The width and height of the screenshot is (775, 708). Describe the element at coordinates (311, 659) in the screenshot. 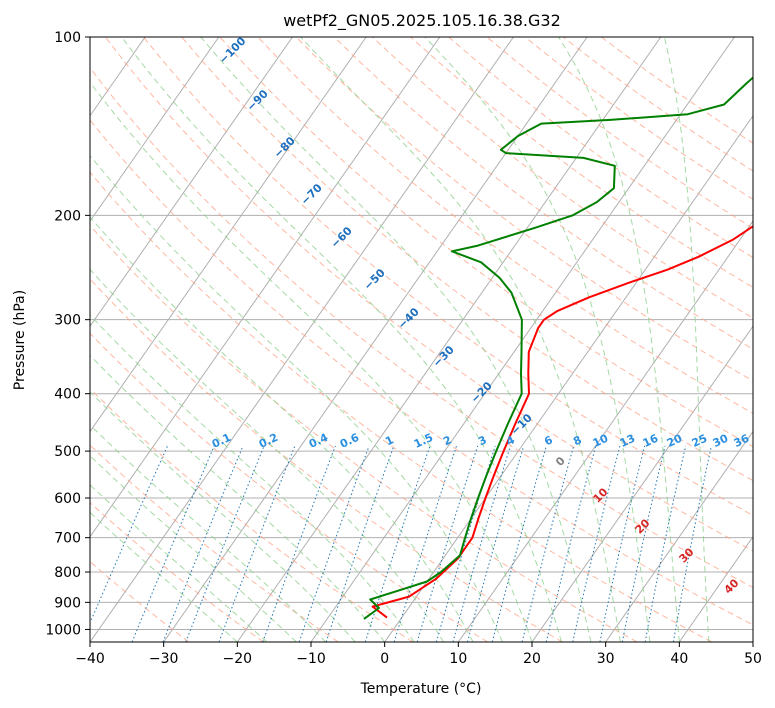

I see `x-tick-label: −10` at that location.